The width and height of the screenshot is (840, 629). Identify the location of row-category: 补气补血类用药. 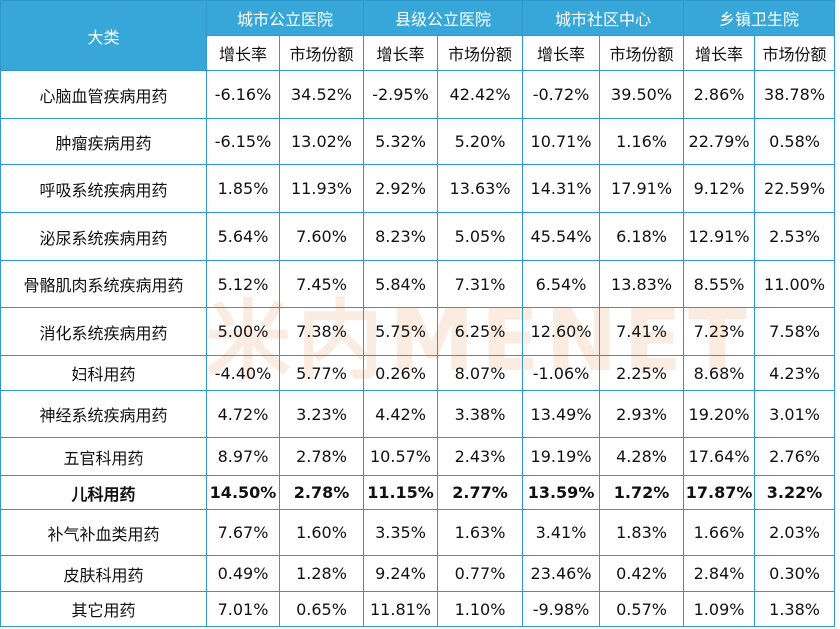
(103, 532).